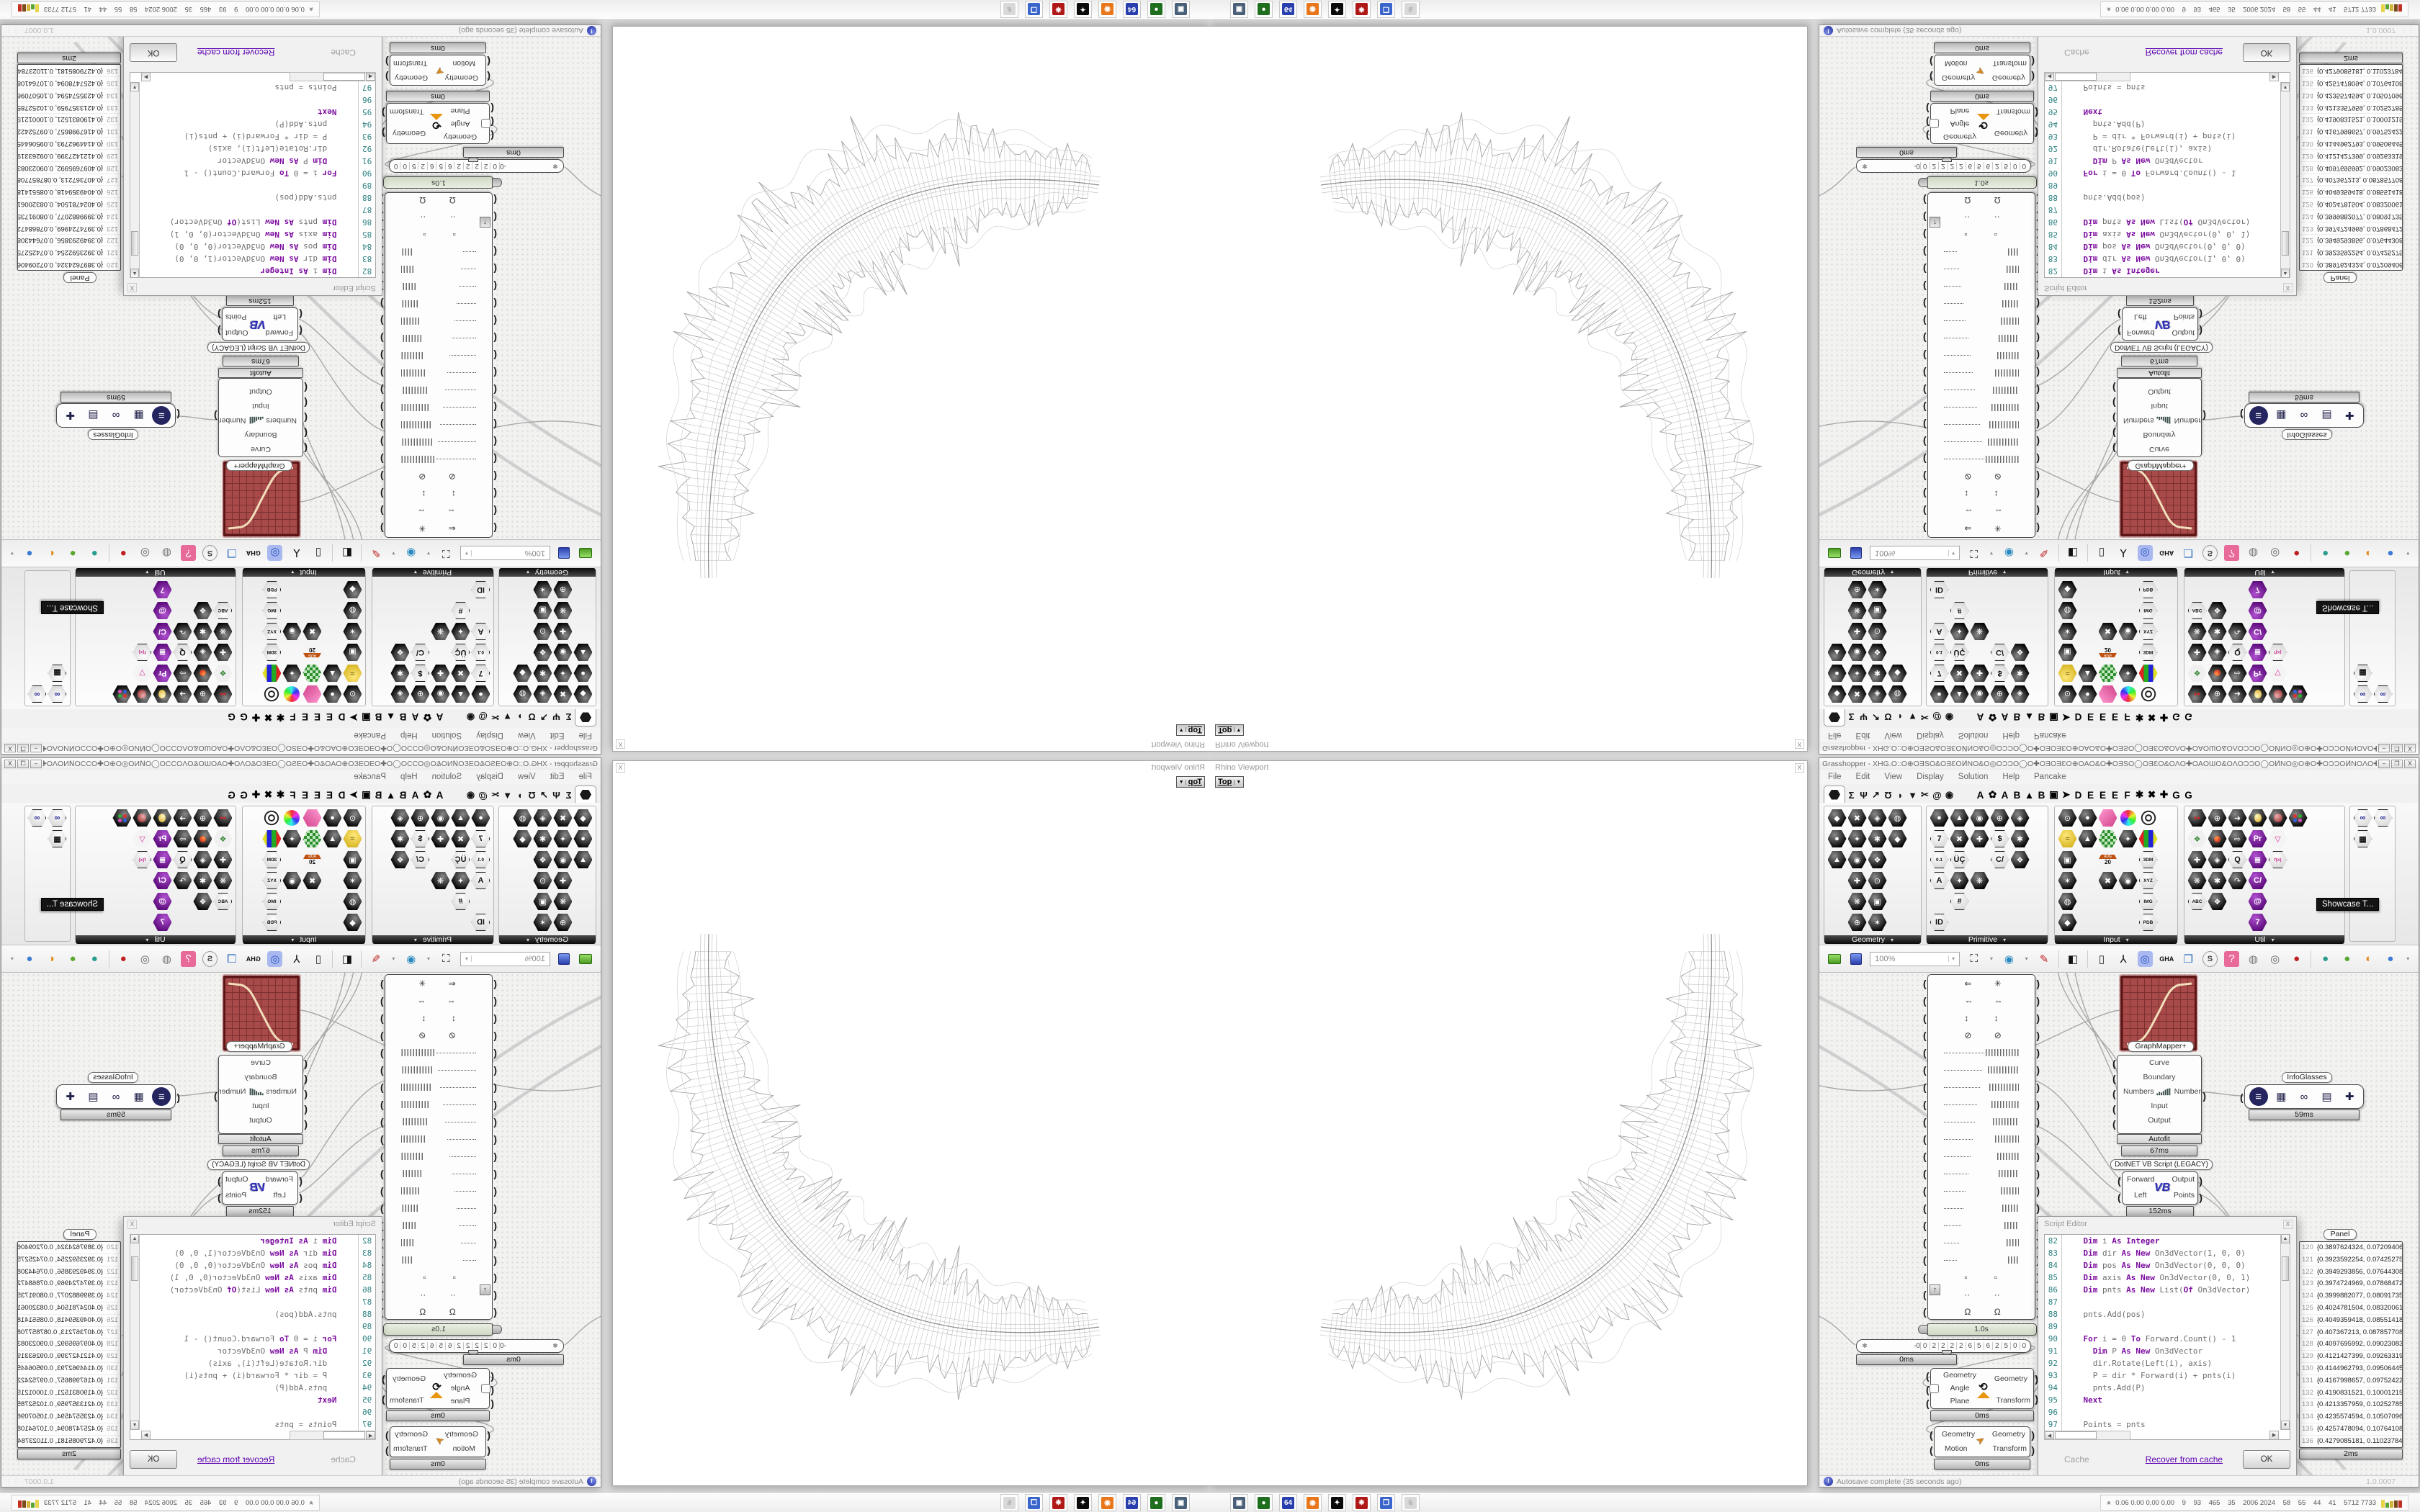  I want to click on palette-icon: ✚, so click(440, 838).